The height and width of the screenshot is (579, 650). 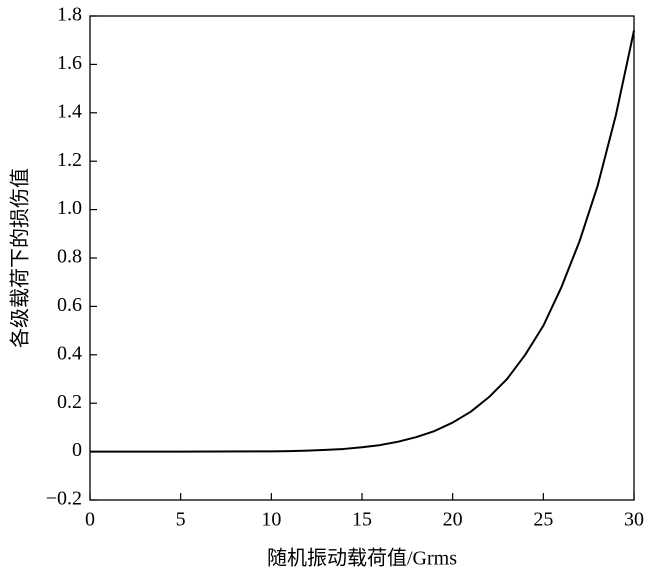 What do you see at coordinates (77, 450) in the screenshot?
I see `y-tick-label: 0` at bounding box center [77, 450].